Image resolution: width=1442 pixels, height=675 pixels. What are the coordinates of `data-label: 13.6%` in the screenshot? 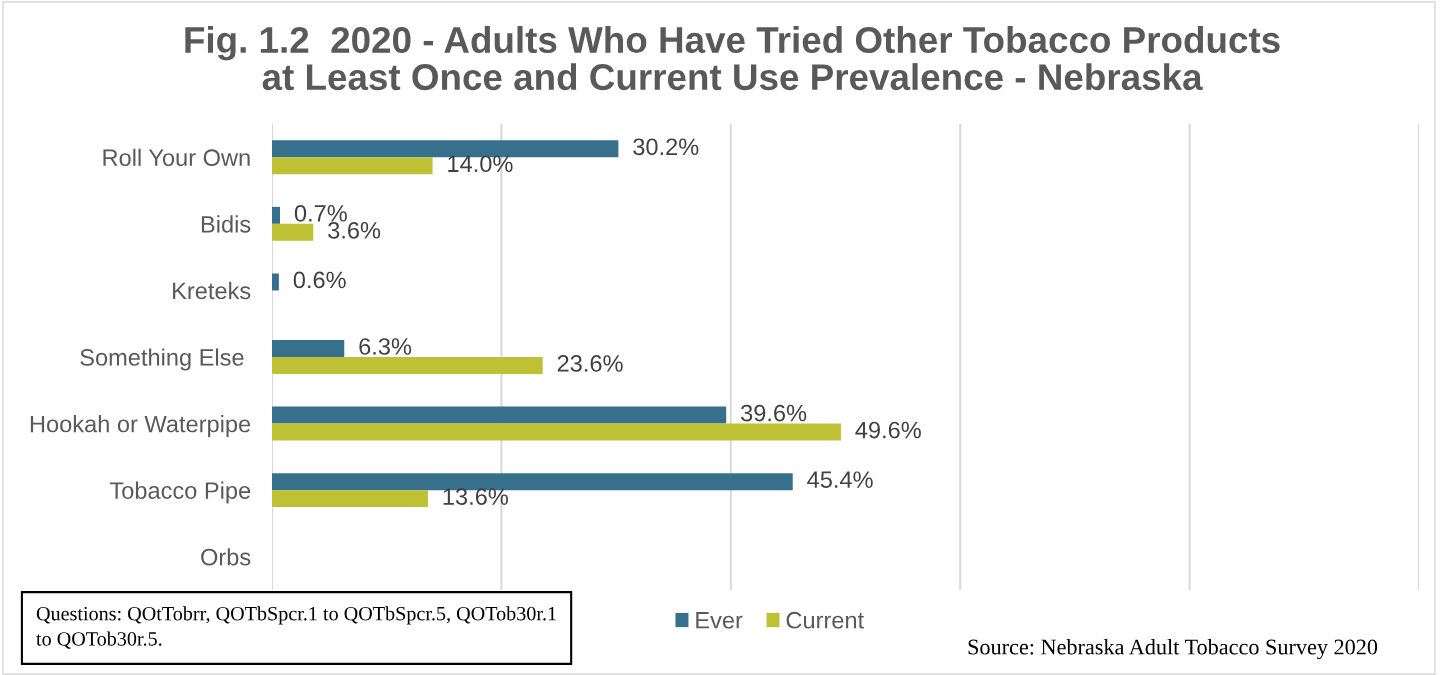 It's located at (475, 496).